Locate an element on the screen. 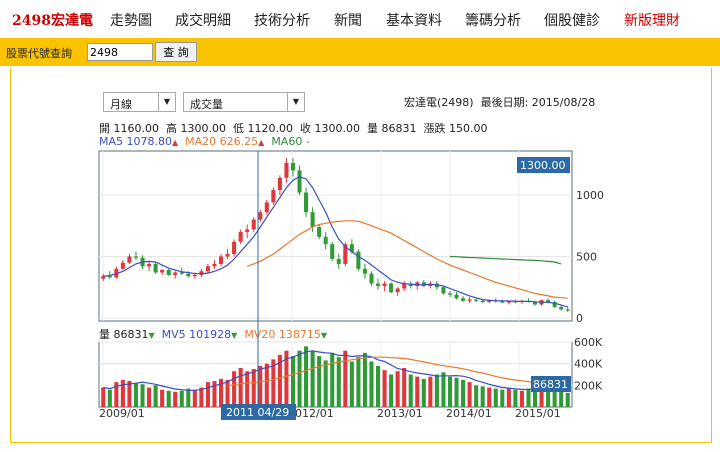  indicator-select: 成交量 ▼ is located at coordinates (244, 102).